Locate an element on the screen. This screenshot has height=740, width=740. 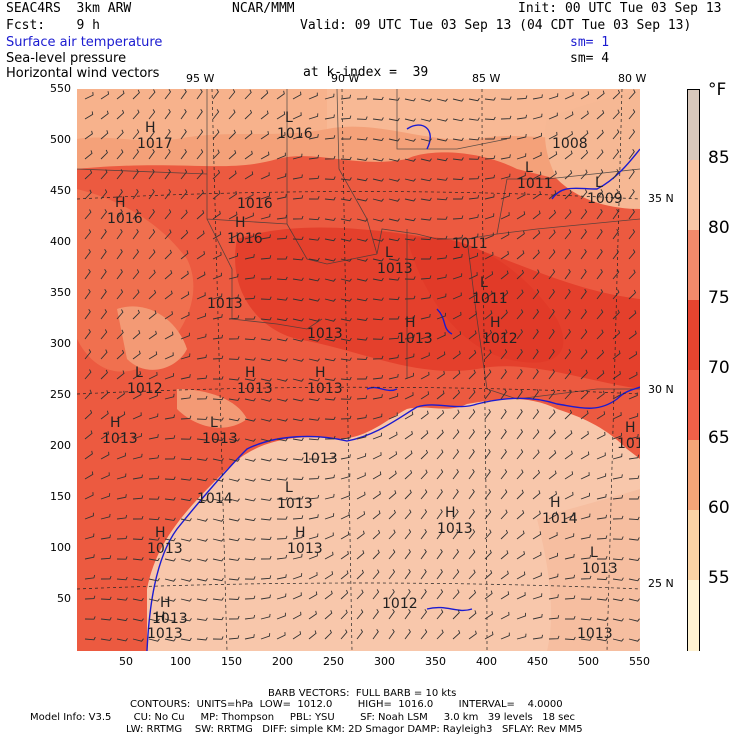
pressure-center-letter: L is located at coordinates (389, 253).